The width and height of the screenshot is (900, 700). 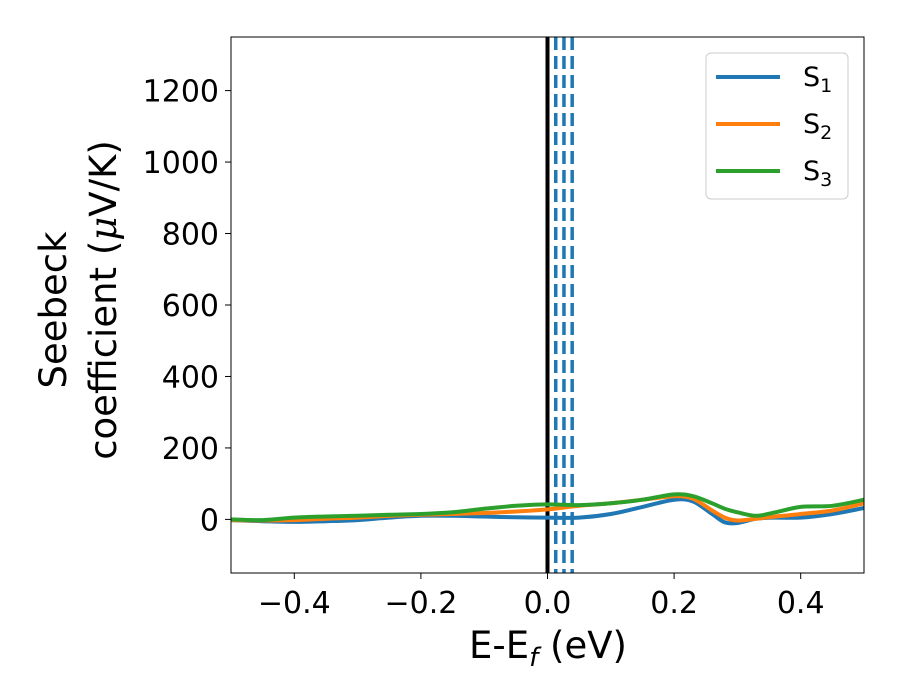 I want to click on y-axis-ticks: 0 200 400 600 800 1000 1200, so click(x=187, y=306).